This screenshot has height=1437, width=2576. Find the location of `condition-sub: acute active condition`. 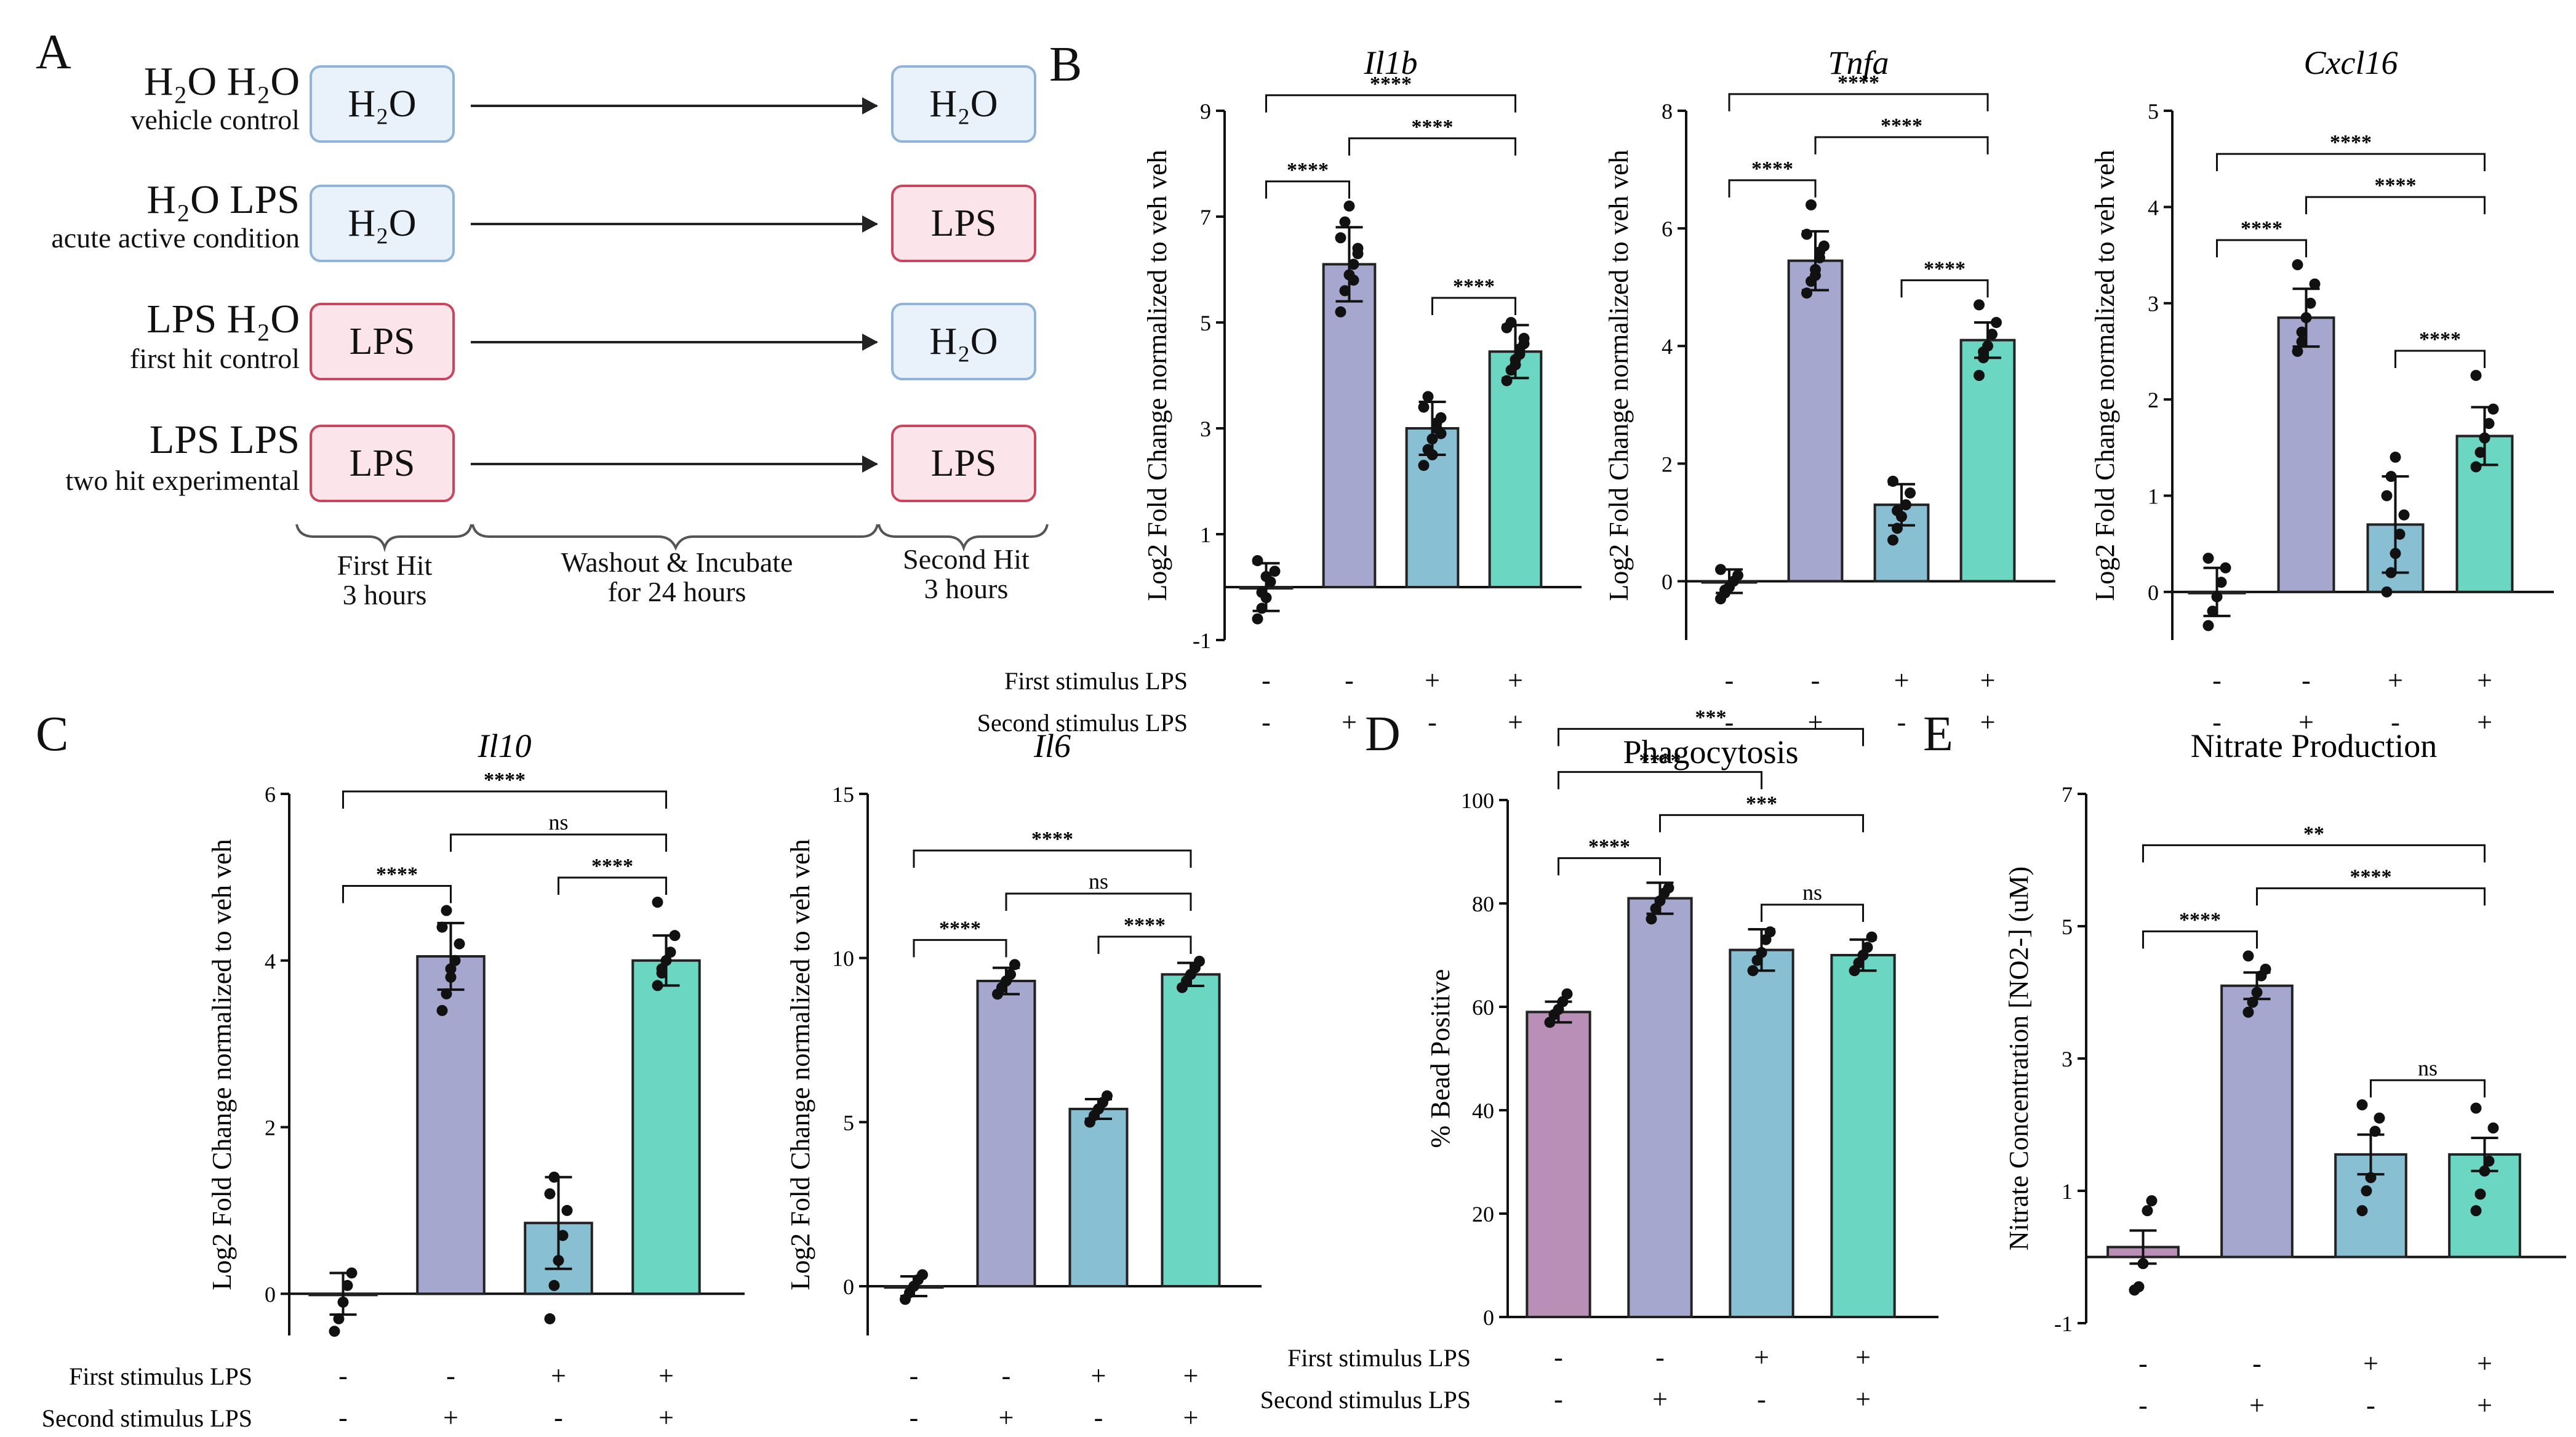

condition-sub: acute active condition is located at coordinates (175, 238).